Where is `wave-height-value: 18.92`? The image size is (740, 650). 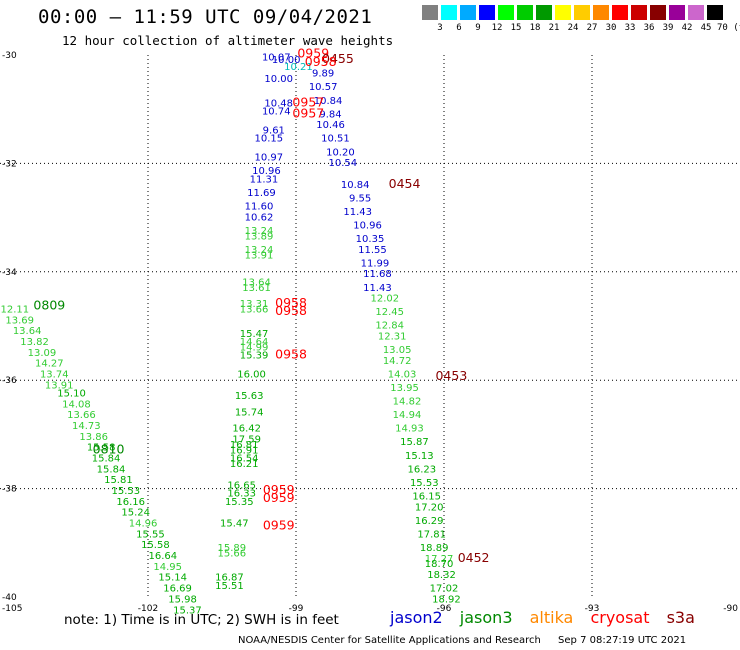
wave-height-value: 18.92 is located at coordinates (446, 599).